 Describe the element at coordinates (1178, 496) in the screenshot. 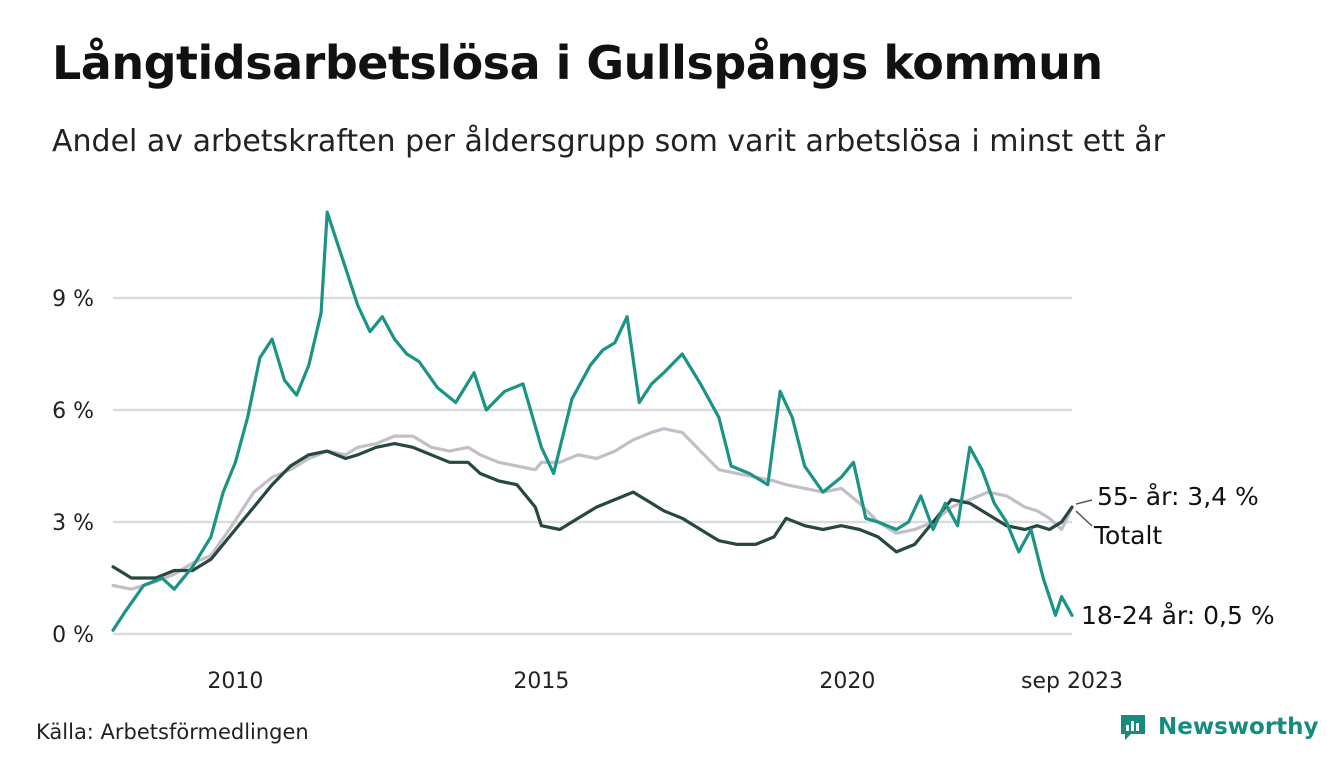

I see `end-label-age-55-plus: 55- år: 3,4 %` at that location.